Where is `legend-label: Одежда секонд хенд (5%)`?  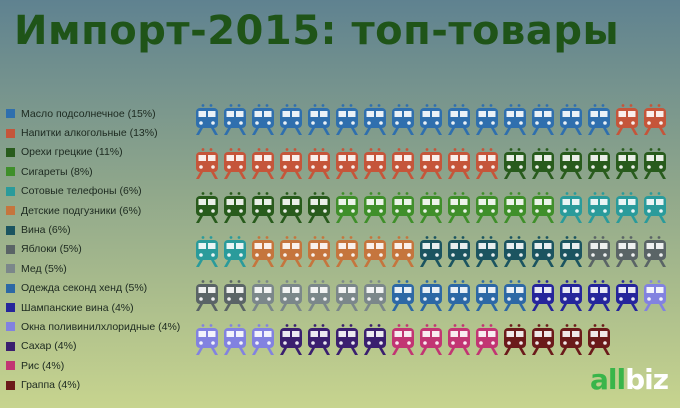 legend-label: Одежда секонд хенд (5%) is located at coordinates (84, 288).